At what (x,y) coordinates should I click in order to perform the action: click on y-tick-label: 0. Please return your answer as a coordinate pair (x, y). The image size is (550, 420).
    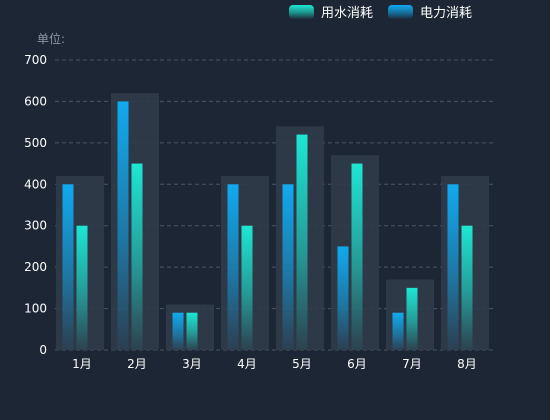
    Looking at the image, I should click on (43, 350).